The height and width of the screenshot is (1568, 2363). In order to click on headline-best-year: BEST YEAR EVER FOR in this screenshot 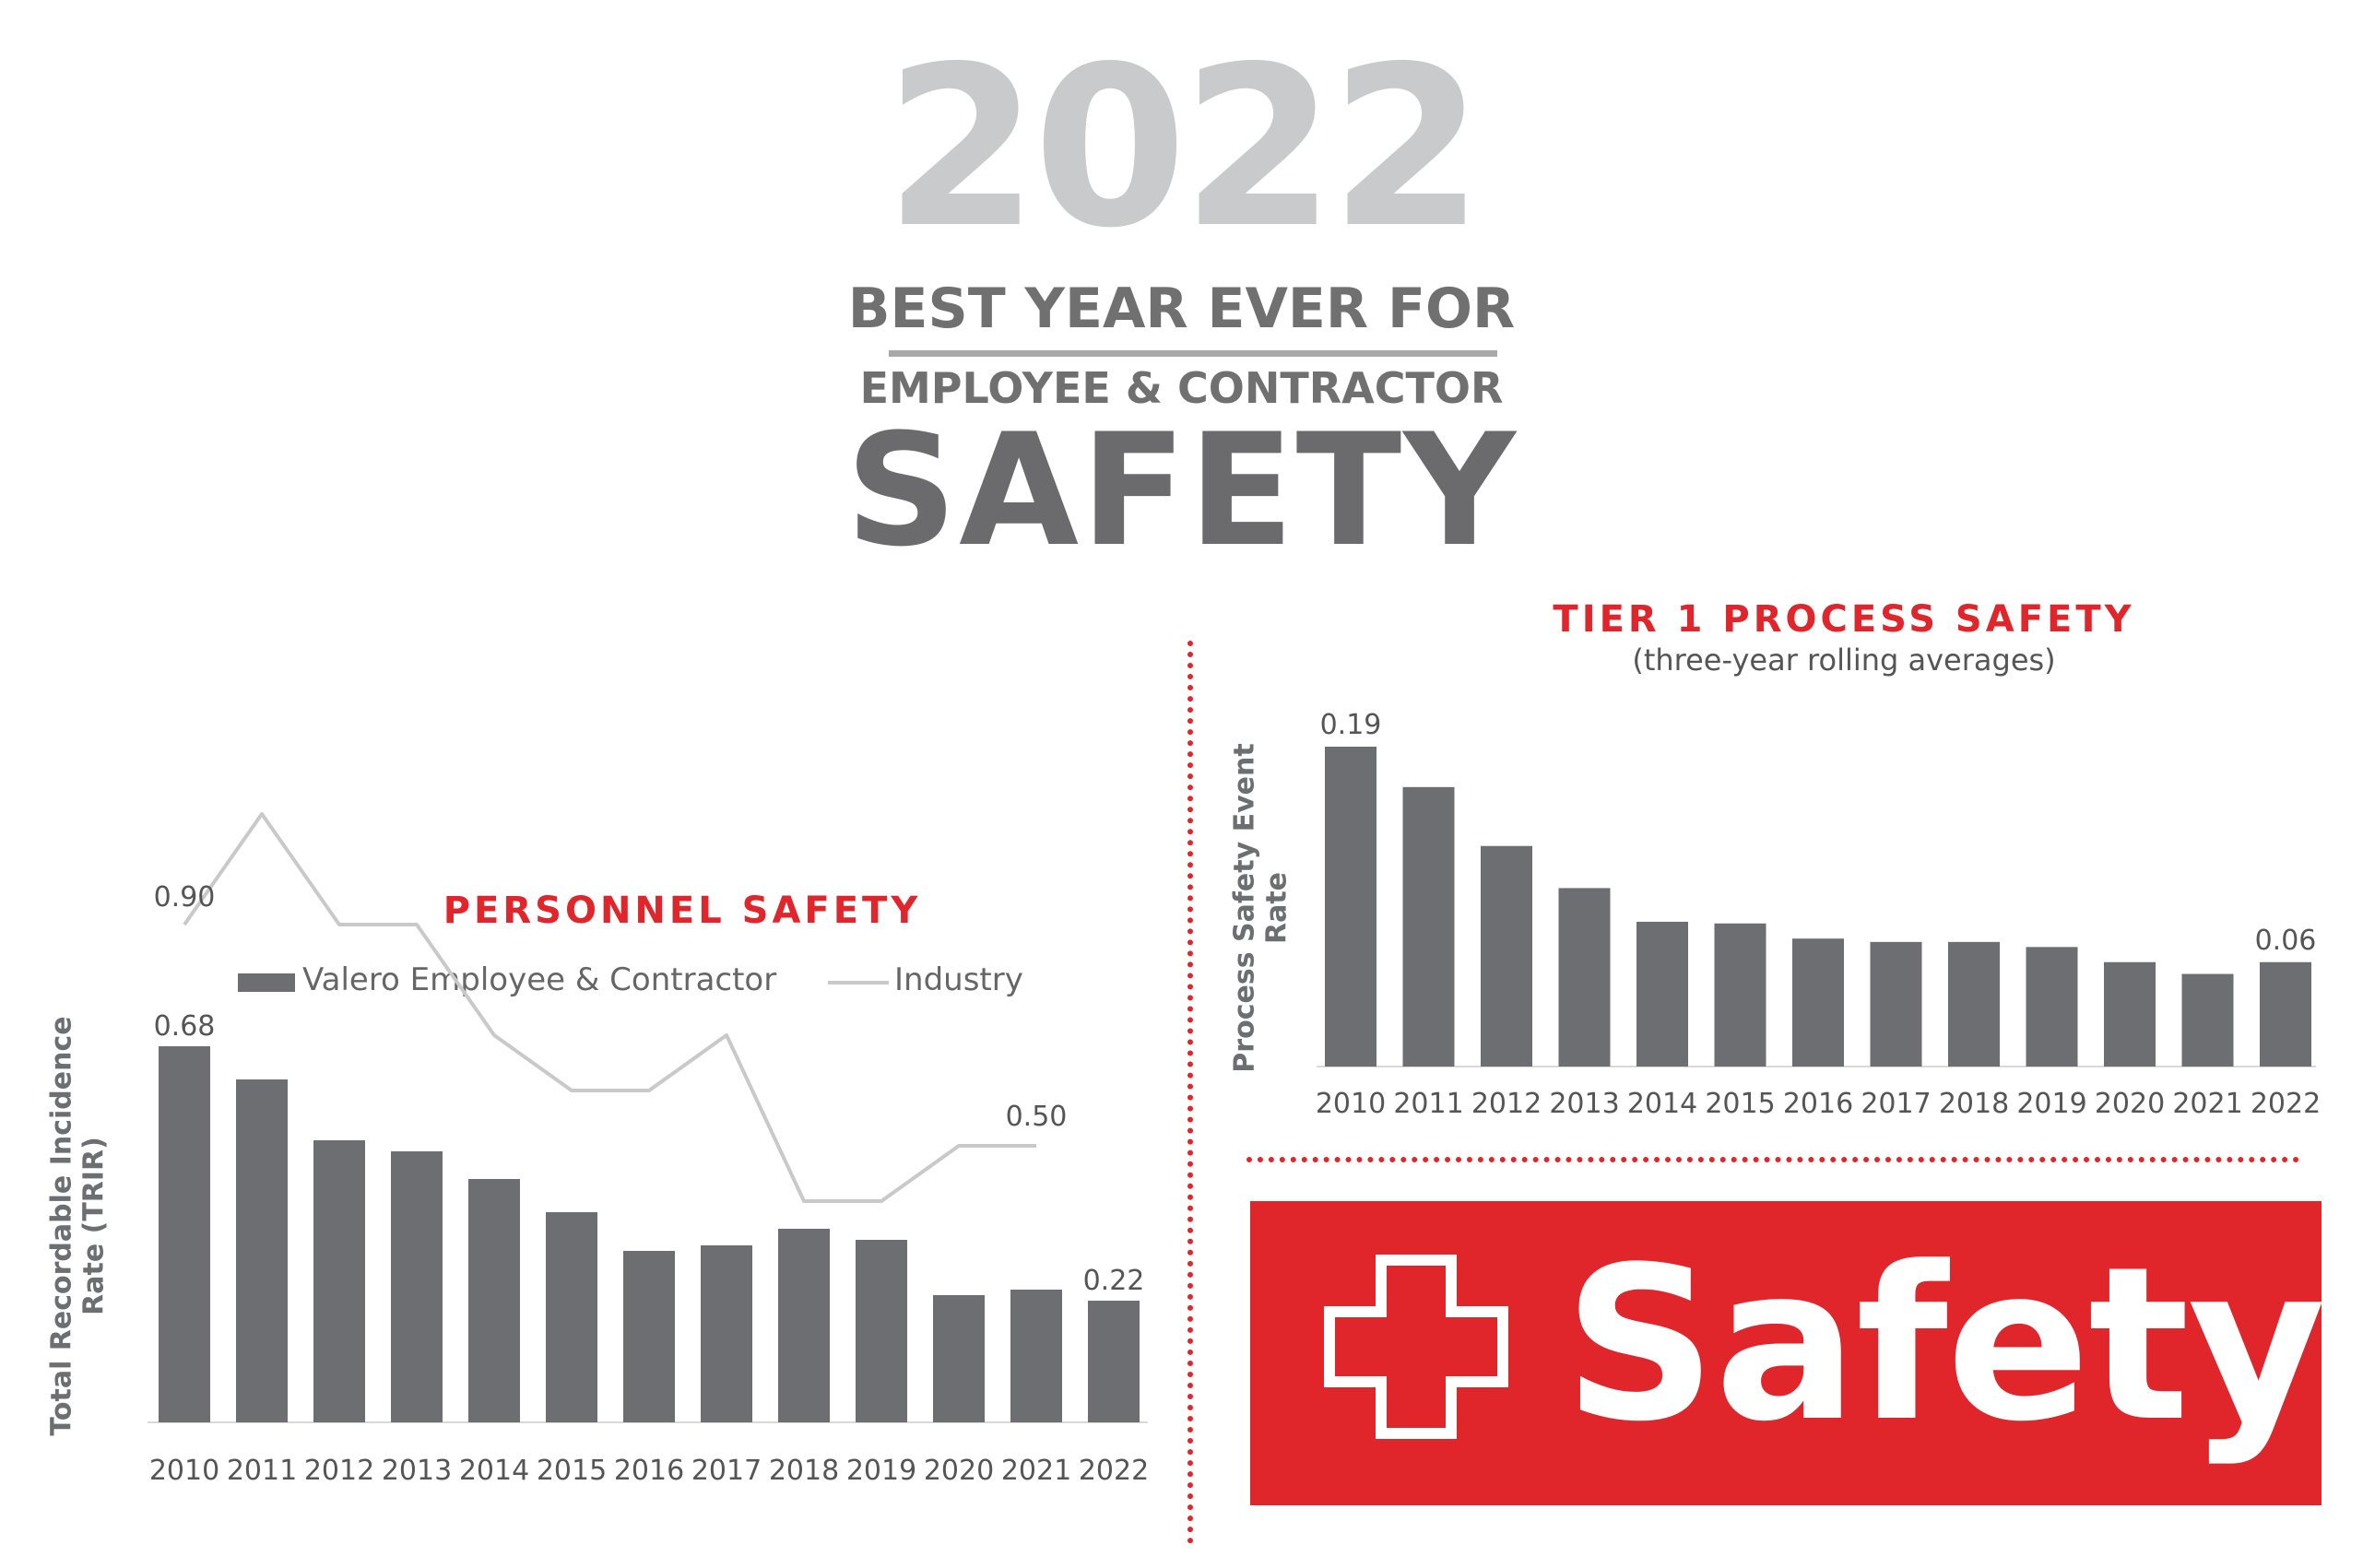, I will do `click(1181, 309)`.